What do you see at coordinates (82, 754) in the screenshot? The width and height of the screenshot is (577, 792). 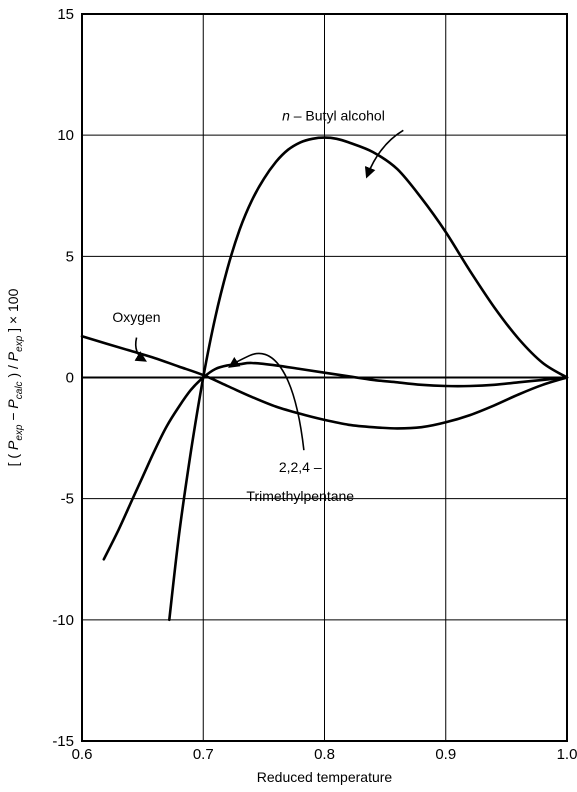 I see `x-tick-label: 0.6` at bounding box center [82, 754].